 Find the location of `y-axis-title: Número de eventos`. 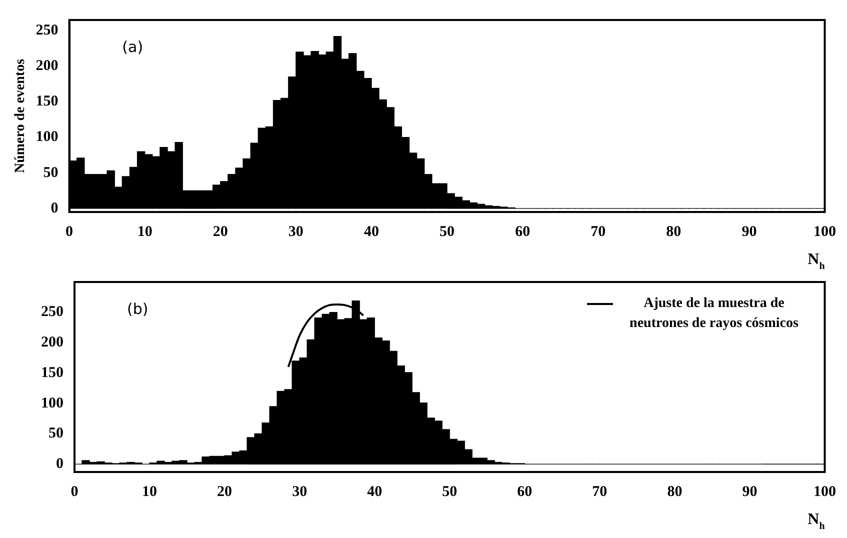

y-axis-title: Número de eventos is located at coordinates (20, 116).